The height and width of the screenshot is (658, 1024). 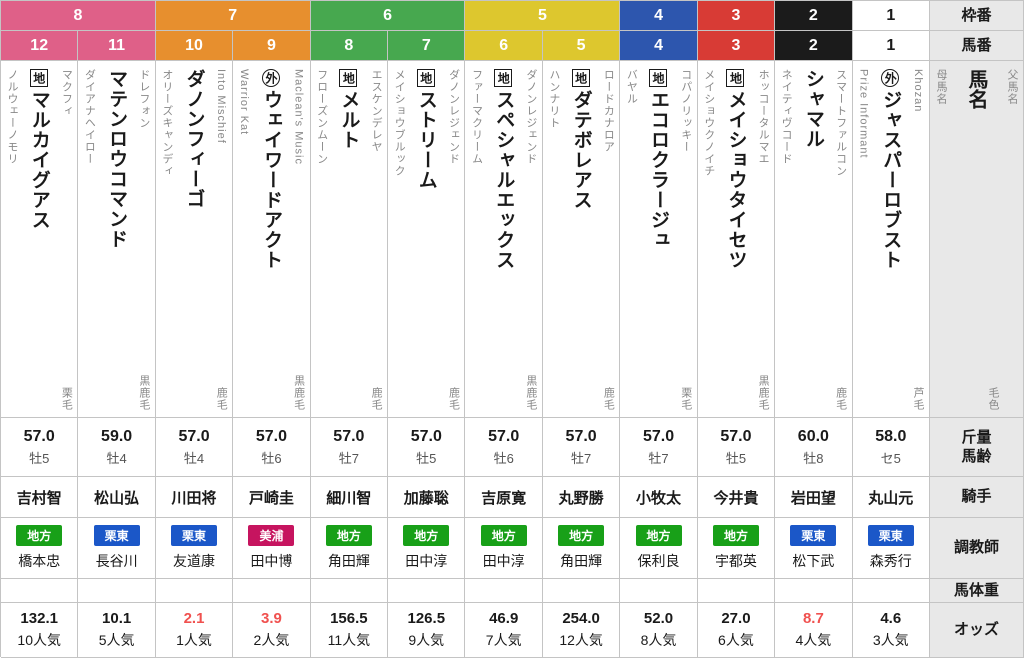 I want to click on horse-name-link: 外ジャスパーロブスト, so click(x=890, y=169).